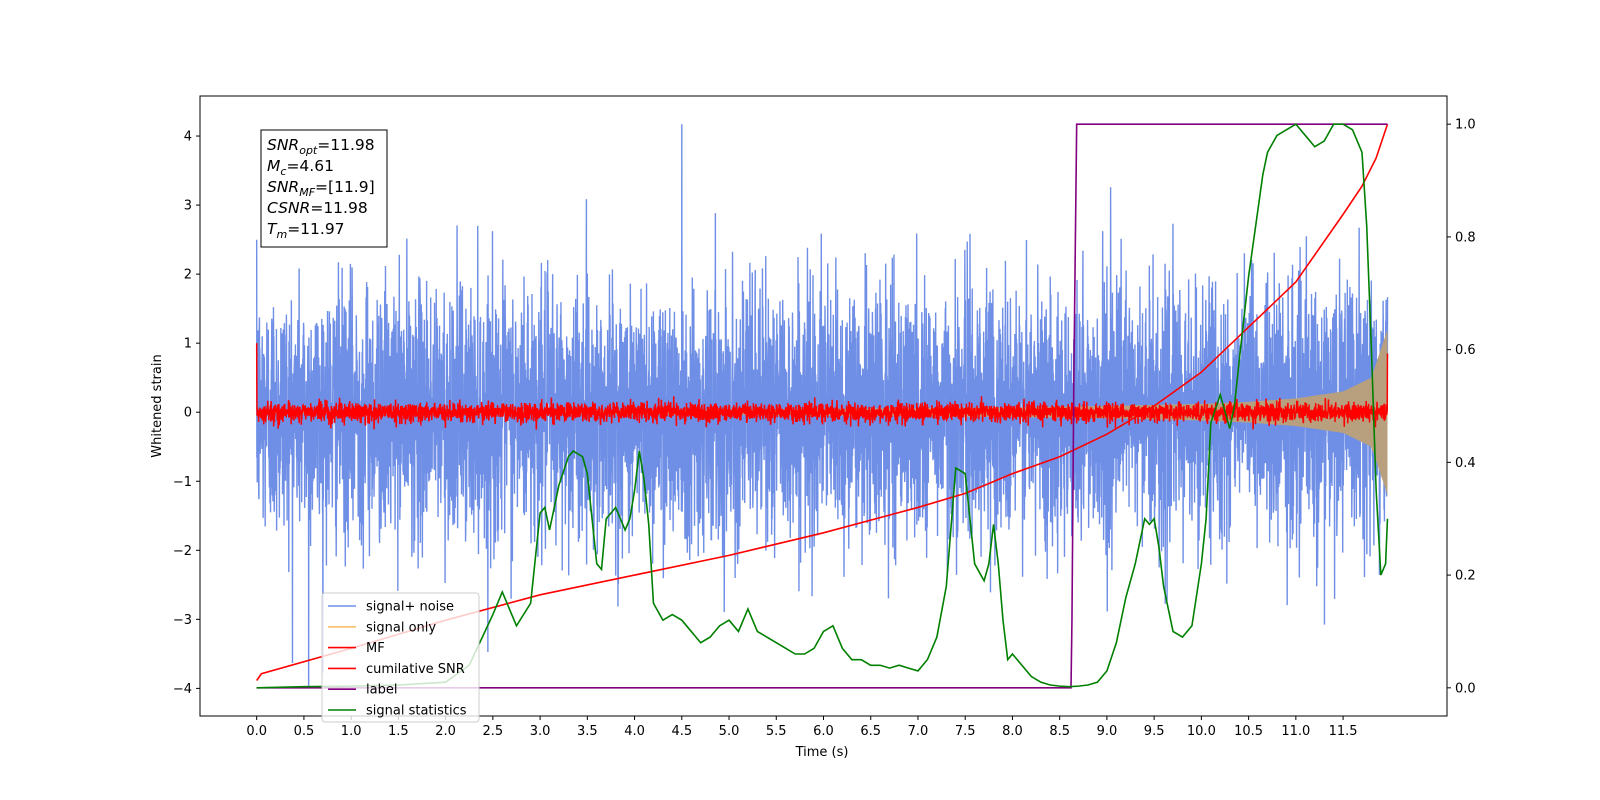  I want to click on y-axis-left: −4 −3 −2 −1 0 1 2 3 4, so click(186, 413).